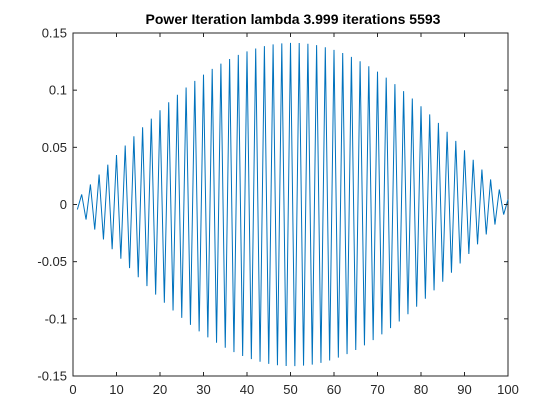 This screenshot has width=560, height=420. Describe the element at coordinates (52, 261) in the screenshot. I see `y-tick-label: -0.05` at that location.